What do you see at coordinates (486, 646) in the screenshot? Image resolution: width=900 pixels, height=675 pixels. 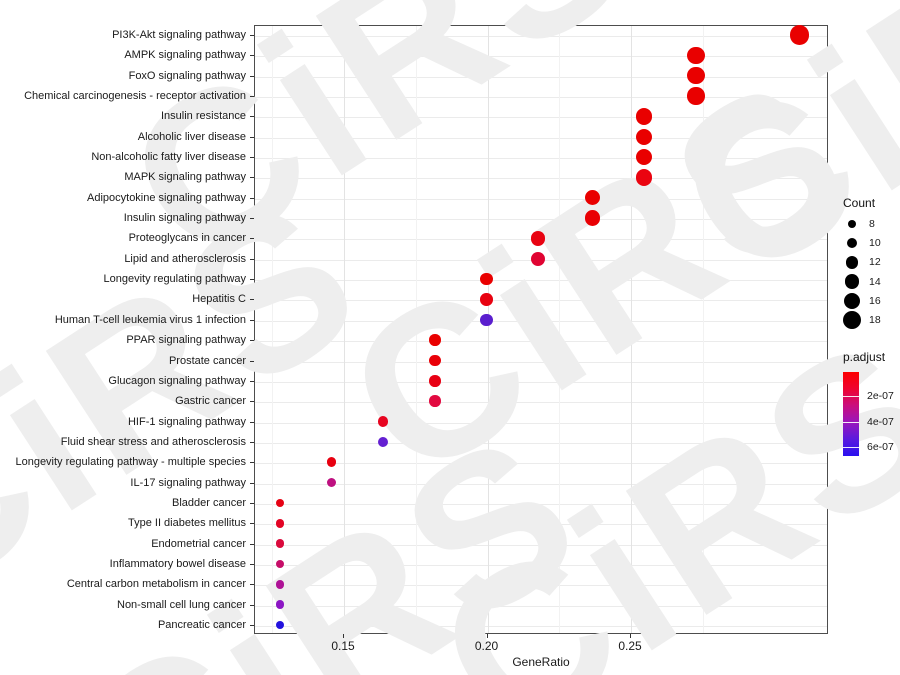 I see `x-axis-tick-label: 0.20` at bounding box center [486, 646].